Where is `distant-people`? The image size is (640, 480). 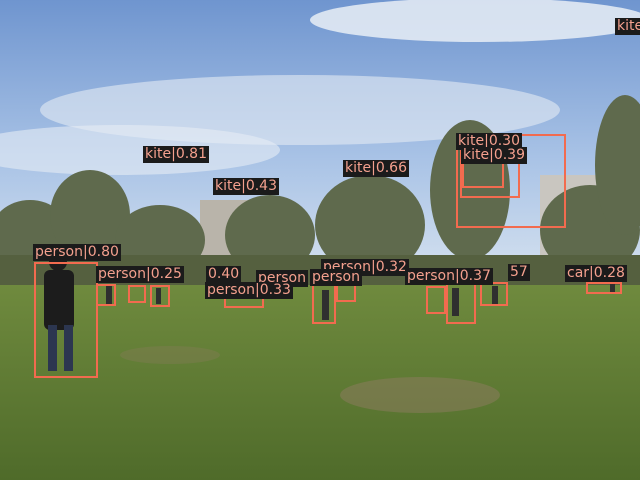
distant-people is located at coordinates (360, 302).